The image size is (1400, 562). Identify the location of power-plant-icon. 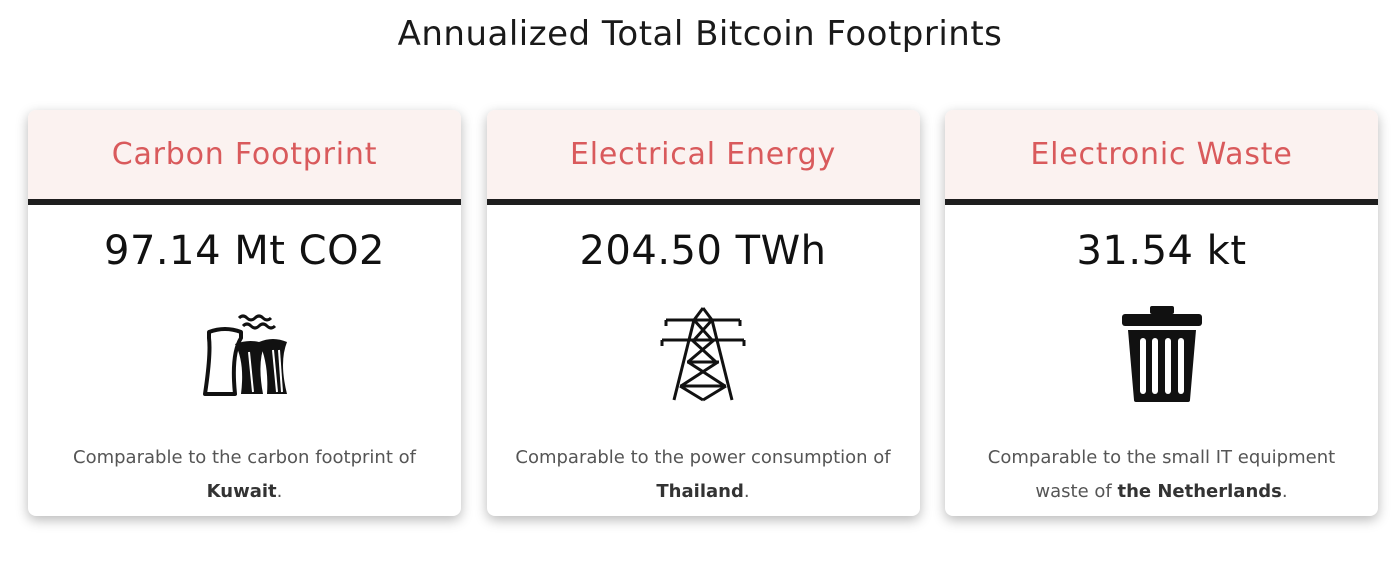
(244, 354).